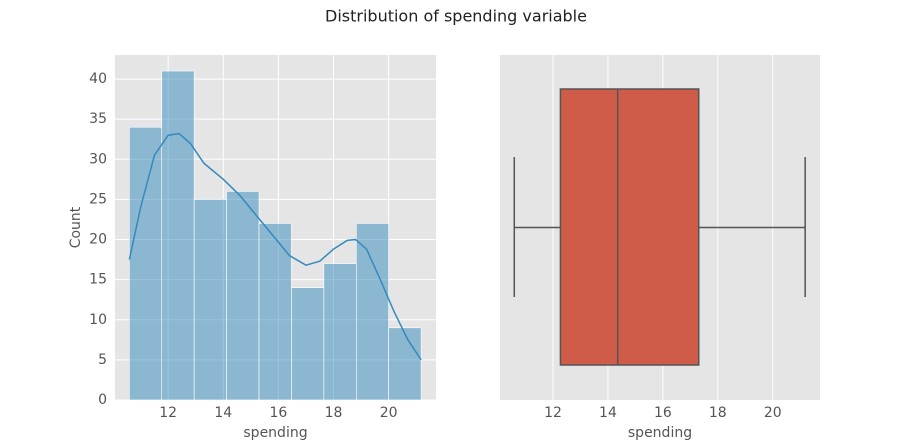 This screenshot has width=913, height=443. What do you see at coordinates (76, 227) in the screenshot?
I see `y-axis-label: Count` at bounding box center [76, 227].